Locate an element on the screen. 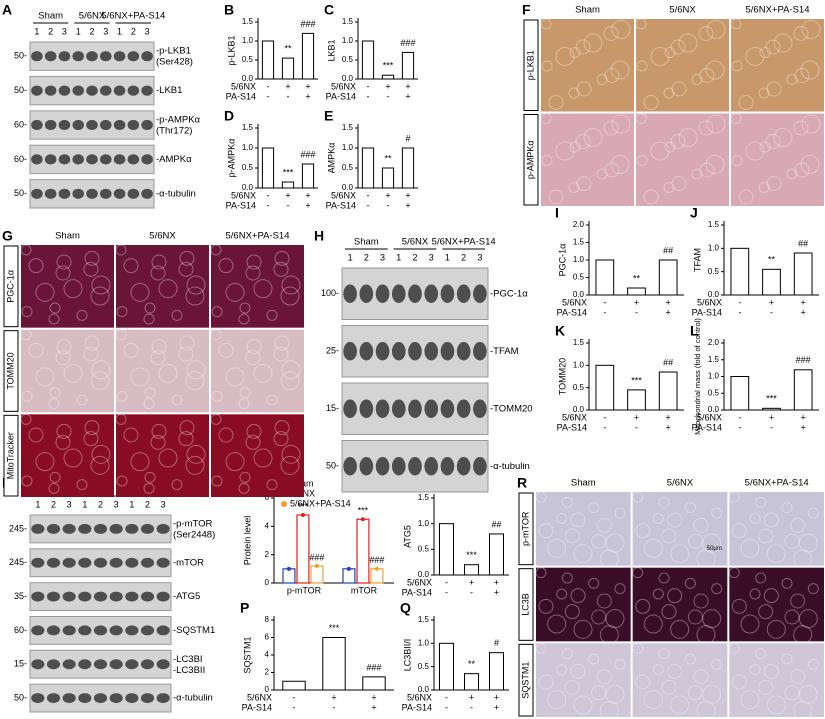  y-tick-label: 0.0 is located at coordinates (424, 689).